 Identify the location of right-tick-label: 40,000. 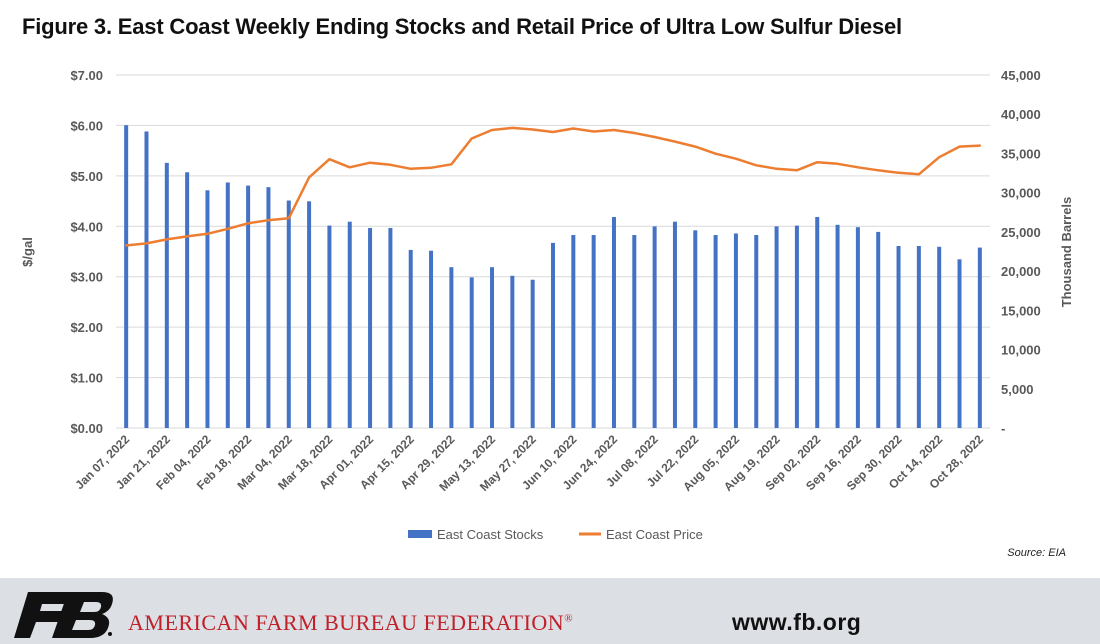
(1021, 114).